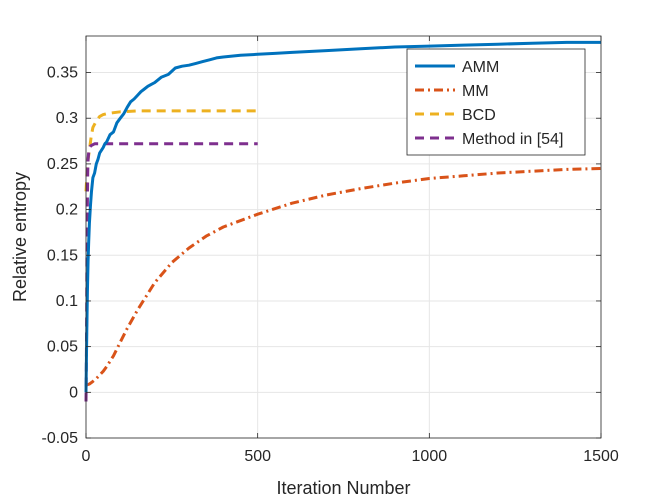 This screenshot has width=664, height=503. Describe the element at coordinates (430, 456) in the screenshot. I see `x-tick-label: 1000` at that location.